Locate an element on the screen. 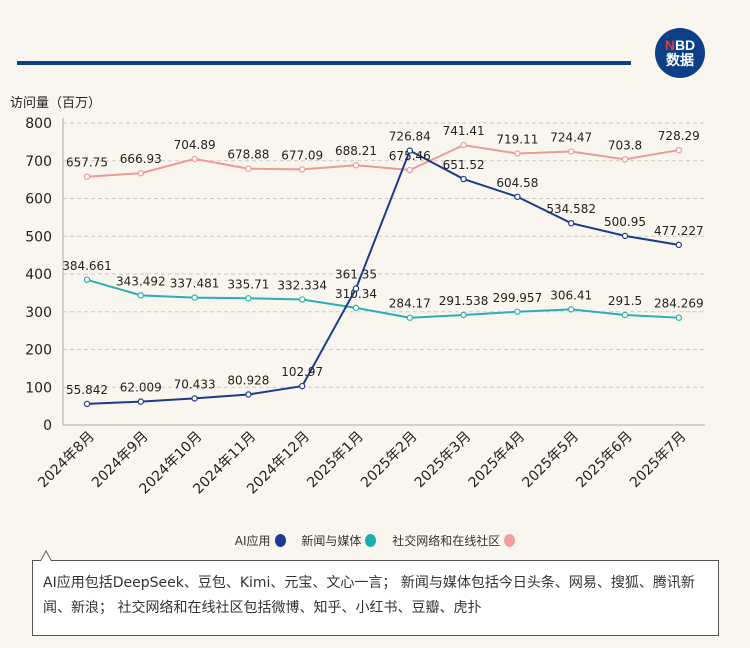  x-tick-label: 2024年8月 is located at coordinates (66, 460).